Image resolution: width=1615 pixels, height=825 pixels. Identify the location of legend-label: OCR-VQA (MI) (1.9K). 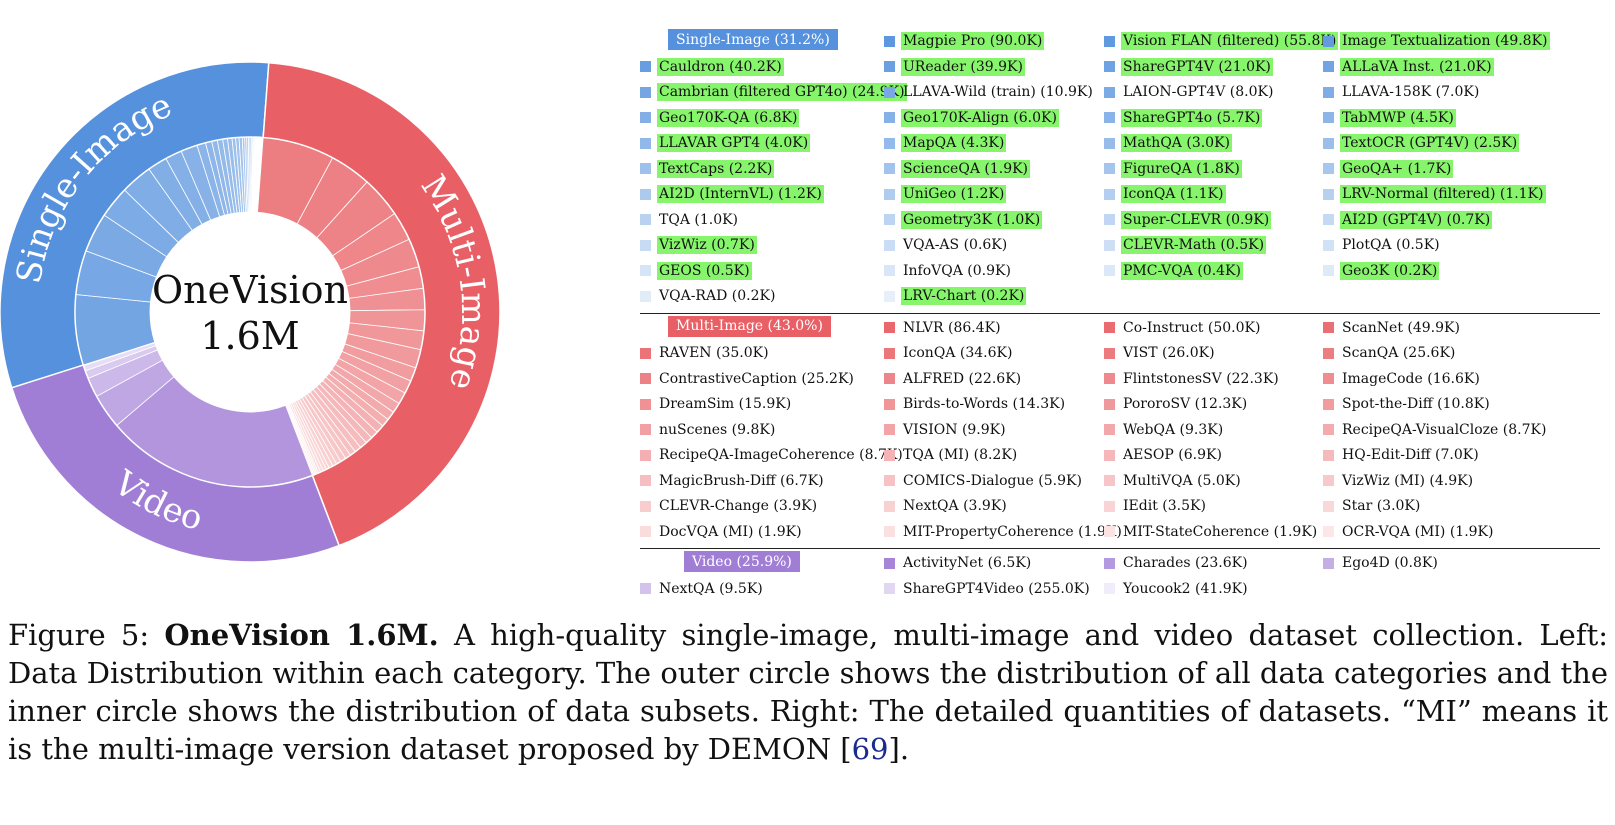
(1418, 531).